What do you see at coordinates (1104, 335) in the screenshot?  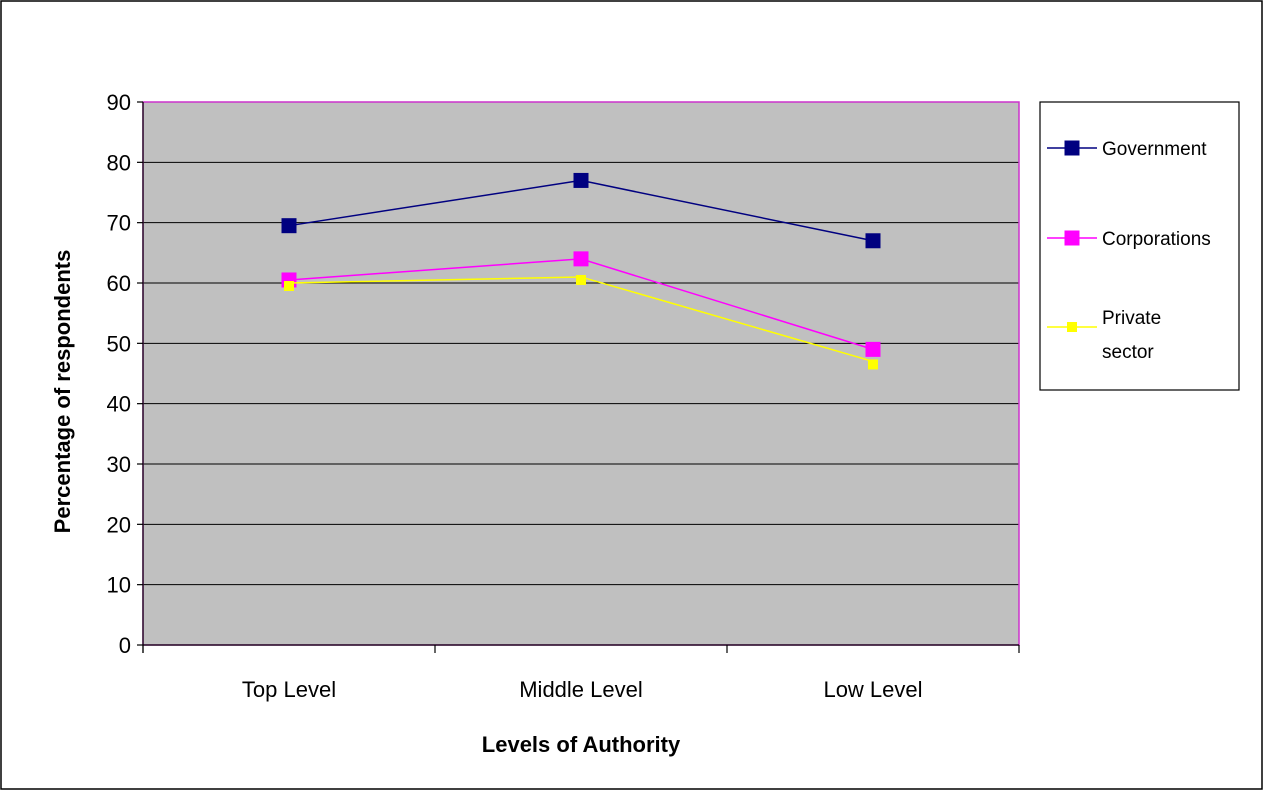 I see `legend-entry: Private sector` at bounding box center [1104, 335].